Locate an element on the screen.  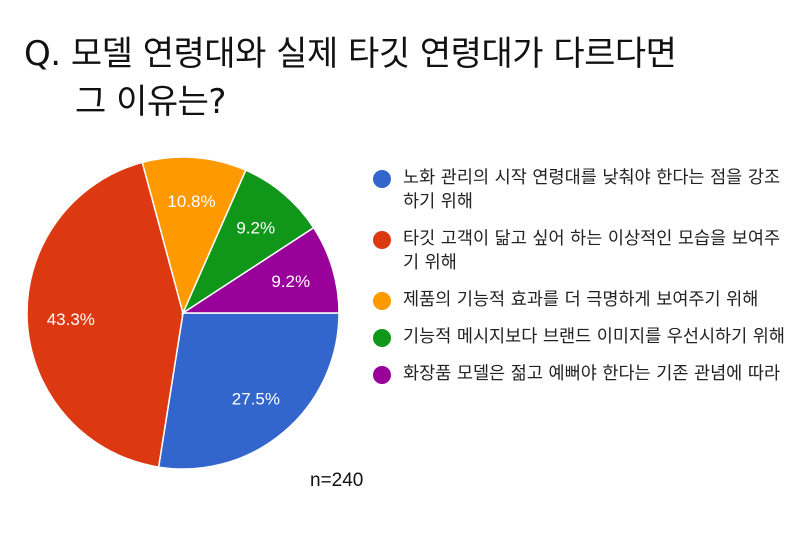
pie-slice-label-1: 43.3% is located at coordinates (71, 319).